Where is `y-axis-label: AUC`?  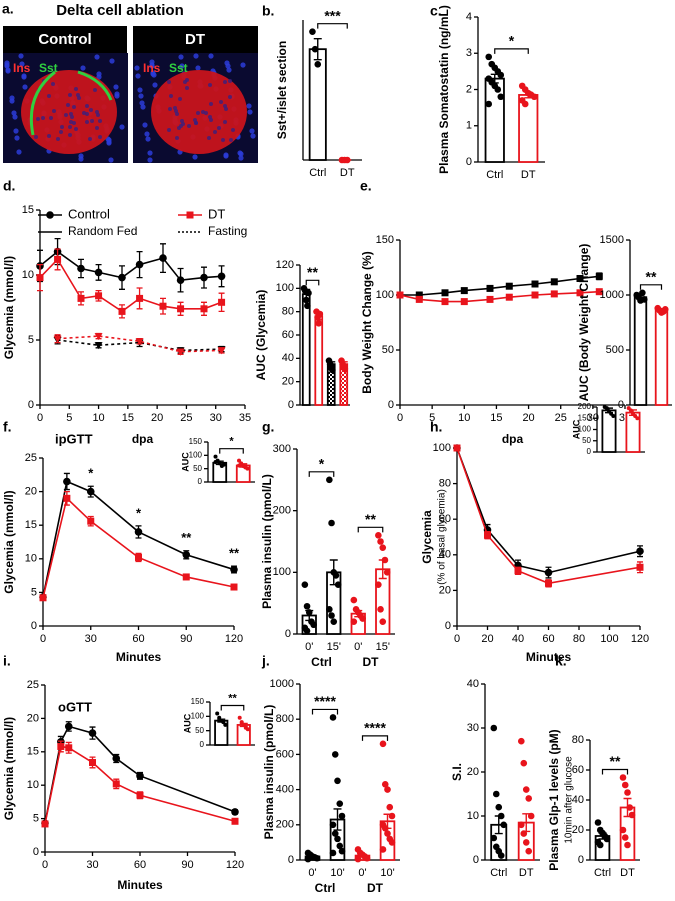 y-axis-label: AUC is located at coordinates (185, 462).